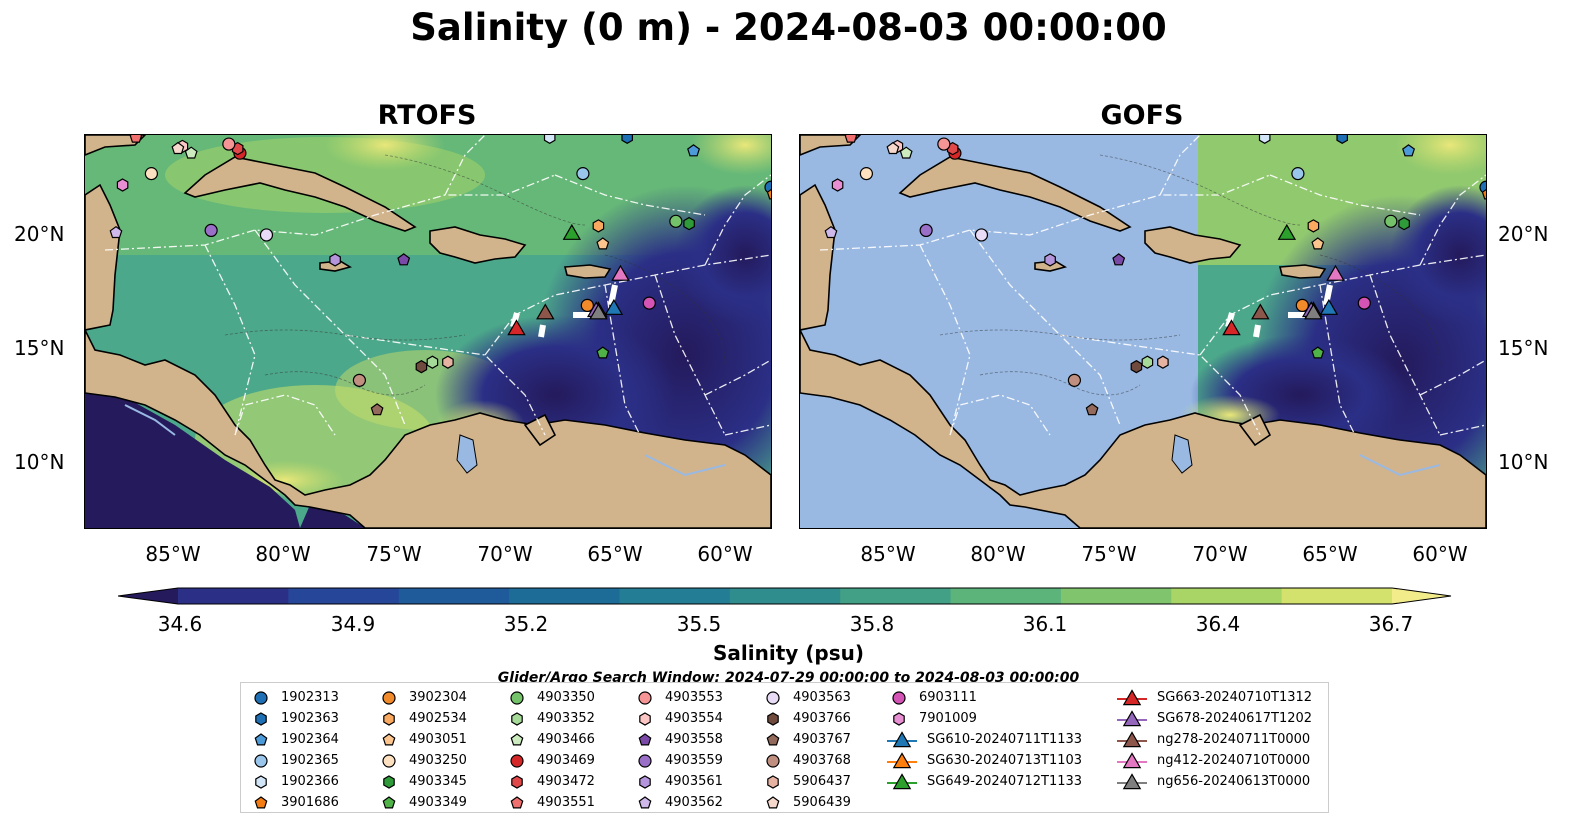 This screenshot has width=1577, height=829. Describe the element at coordinates (1335, 272) in the screenshot. I see `marker-ng412-20240710T0000` at that location.